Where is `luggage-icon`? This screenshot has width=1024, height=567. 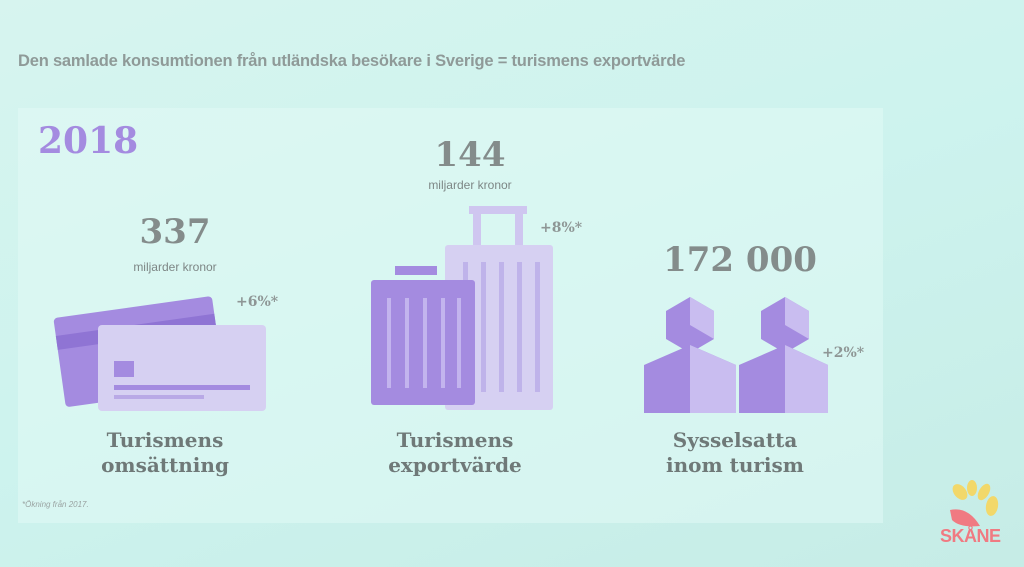
luggage-icon is located at coordinates (462, 308).